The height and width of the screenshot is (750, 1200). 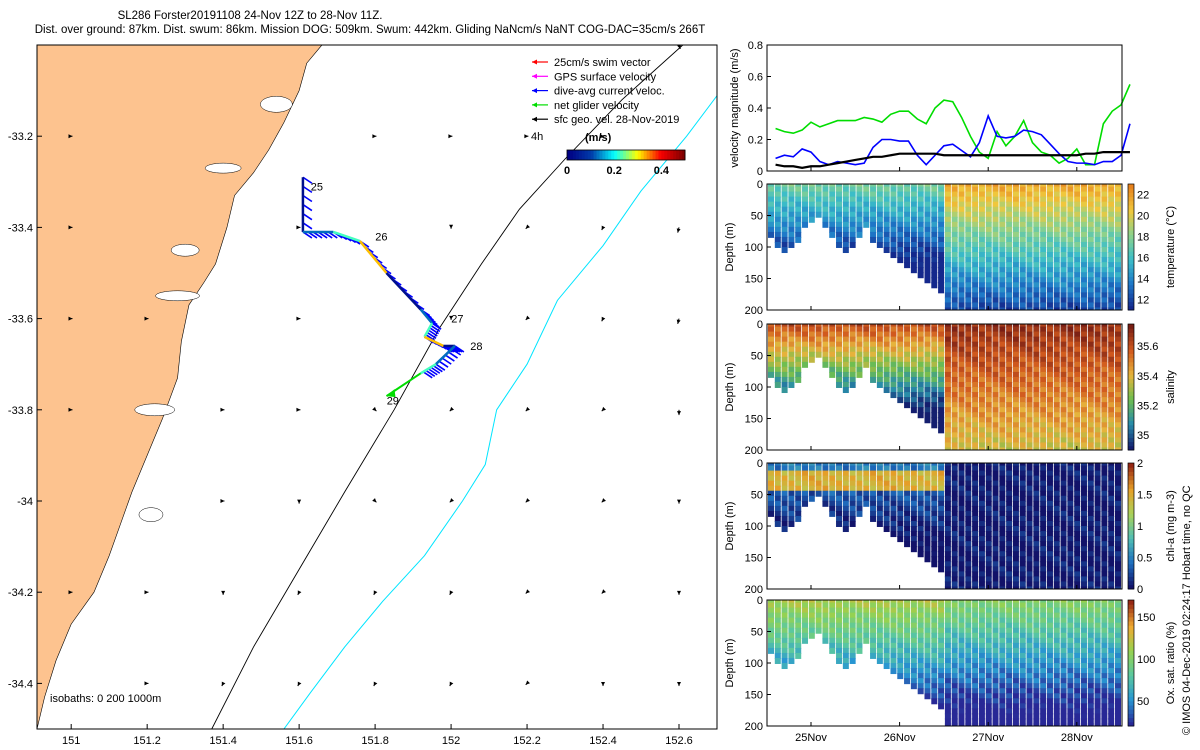 What do you see at coordinates (1147, 347) in the screenshot?
I see `colorbar-tick-label: 35.6` at bounding box center [1147, 347].